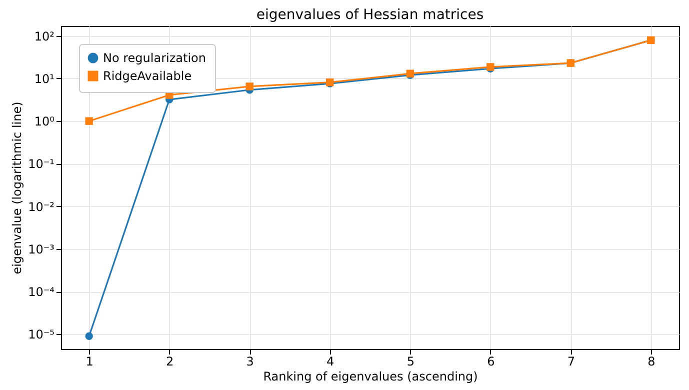  What do you see at coordinates (41, 249) in the screenshot?
I see `y-tick-label: 10⁻³` at bounding box center [41, 249].